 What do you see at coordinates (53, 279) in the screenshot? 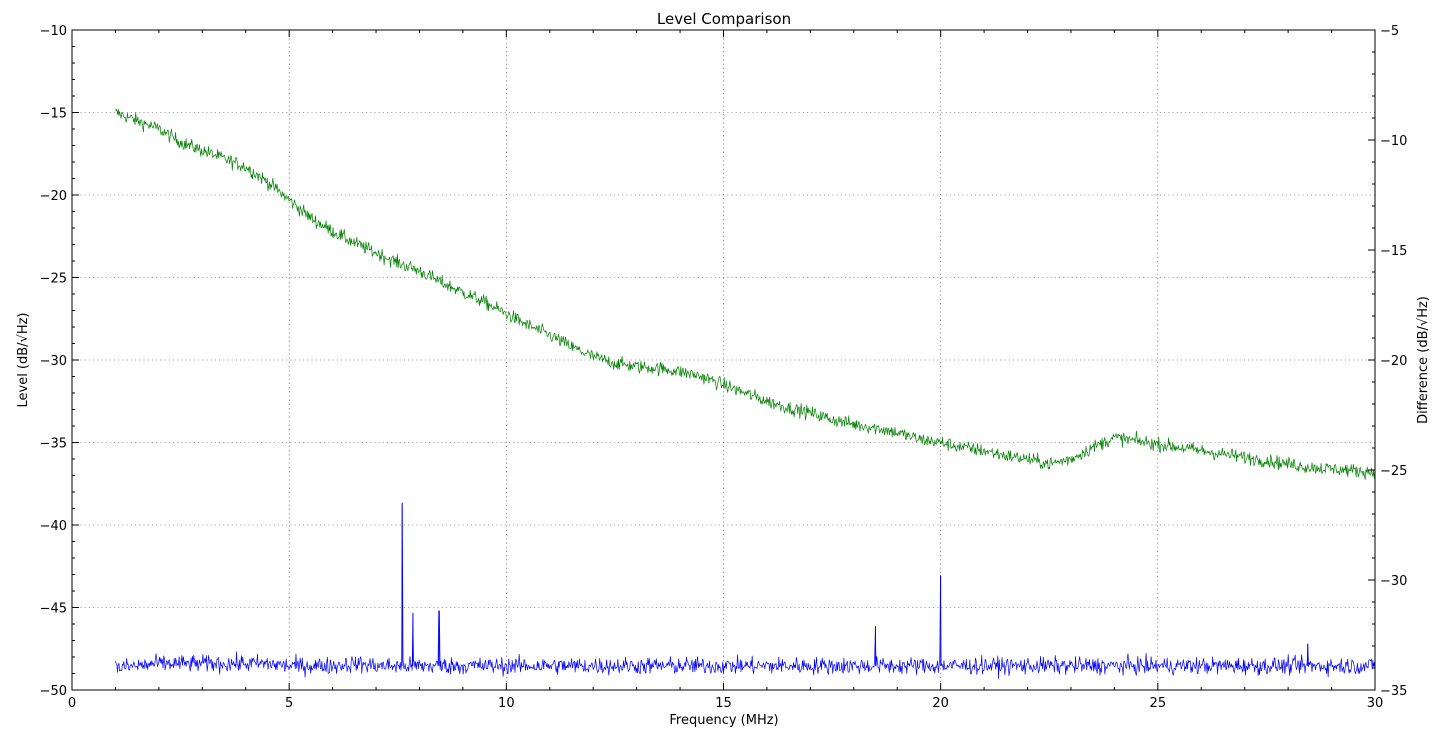
I see `y-tick-label-left: −25` at bounding box center [53, 279].